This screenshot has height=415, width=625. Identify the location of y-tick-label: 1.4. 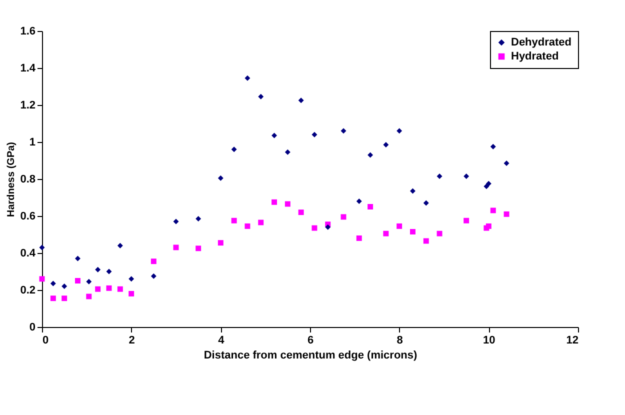
(28, 68).